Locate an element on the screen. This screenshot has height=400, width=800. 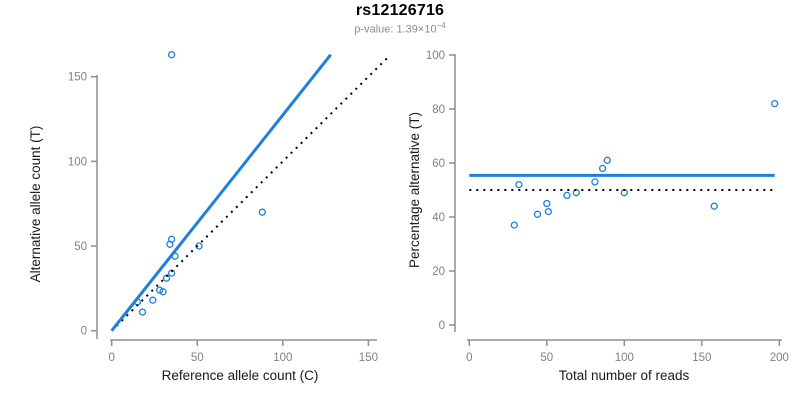
y-axis-title: Alternative allele count (T) is located at coordinates (35, 204).